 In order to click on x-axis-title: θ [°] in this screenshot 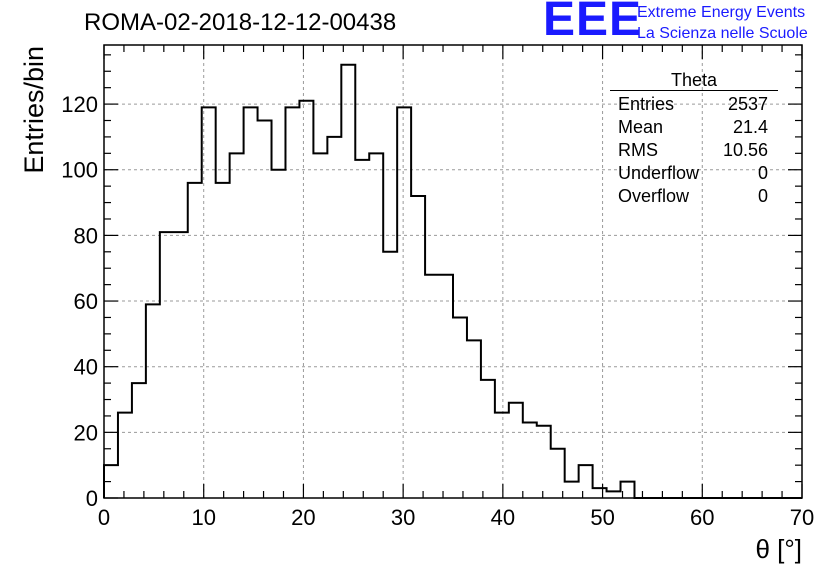, I will do `click(778, 549)`.